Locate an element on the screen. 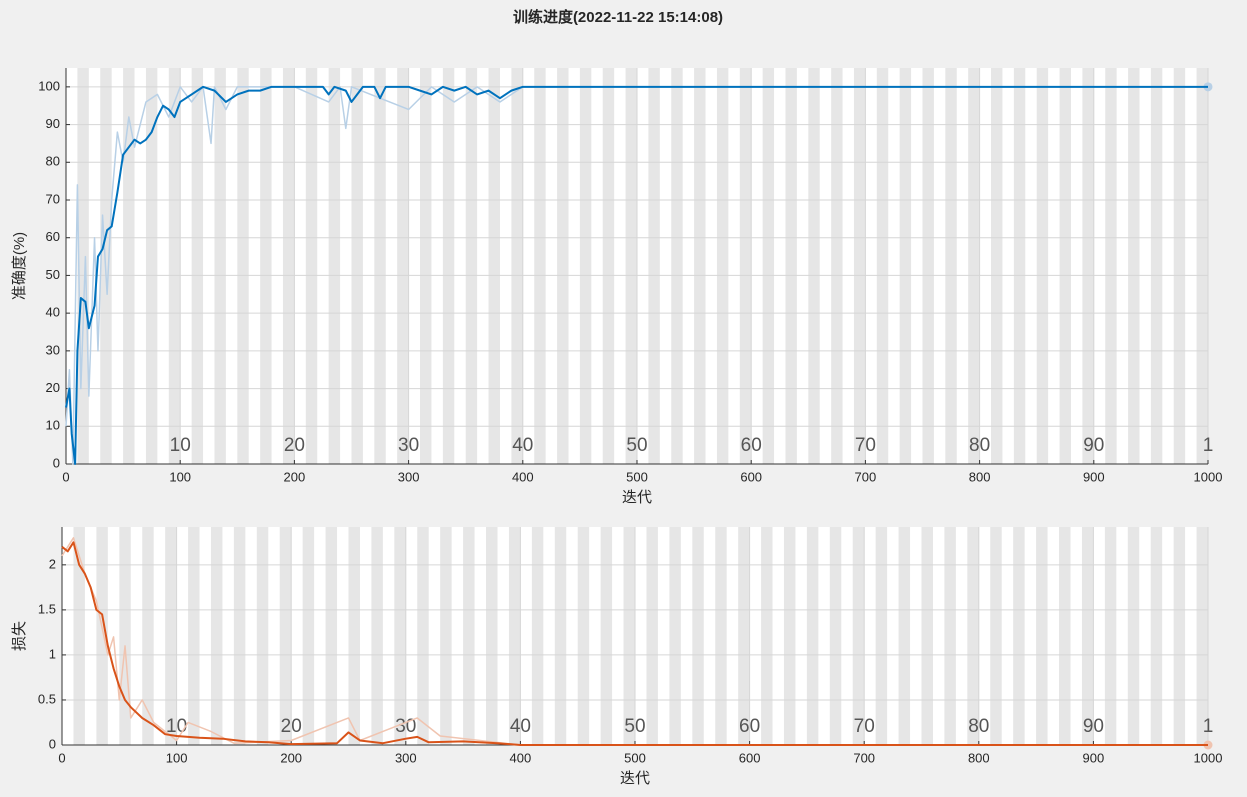 This screenshot has height=797, width=1247. epoch-label: 20 is located at coordinates (294, 445).